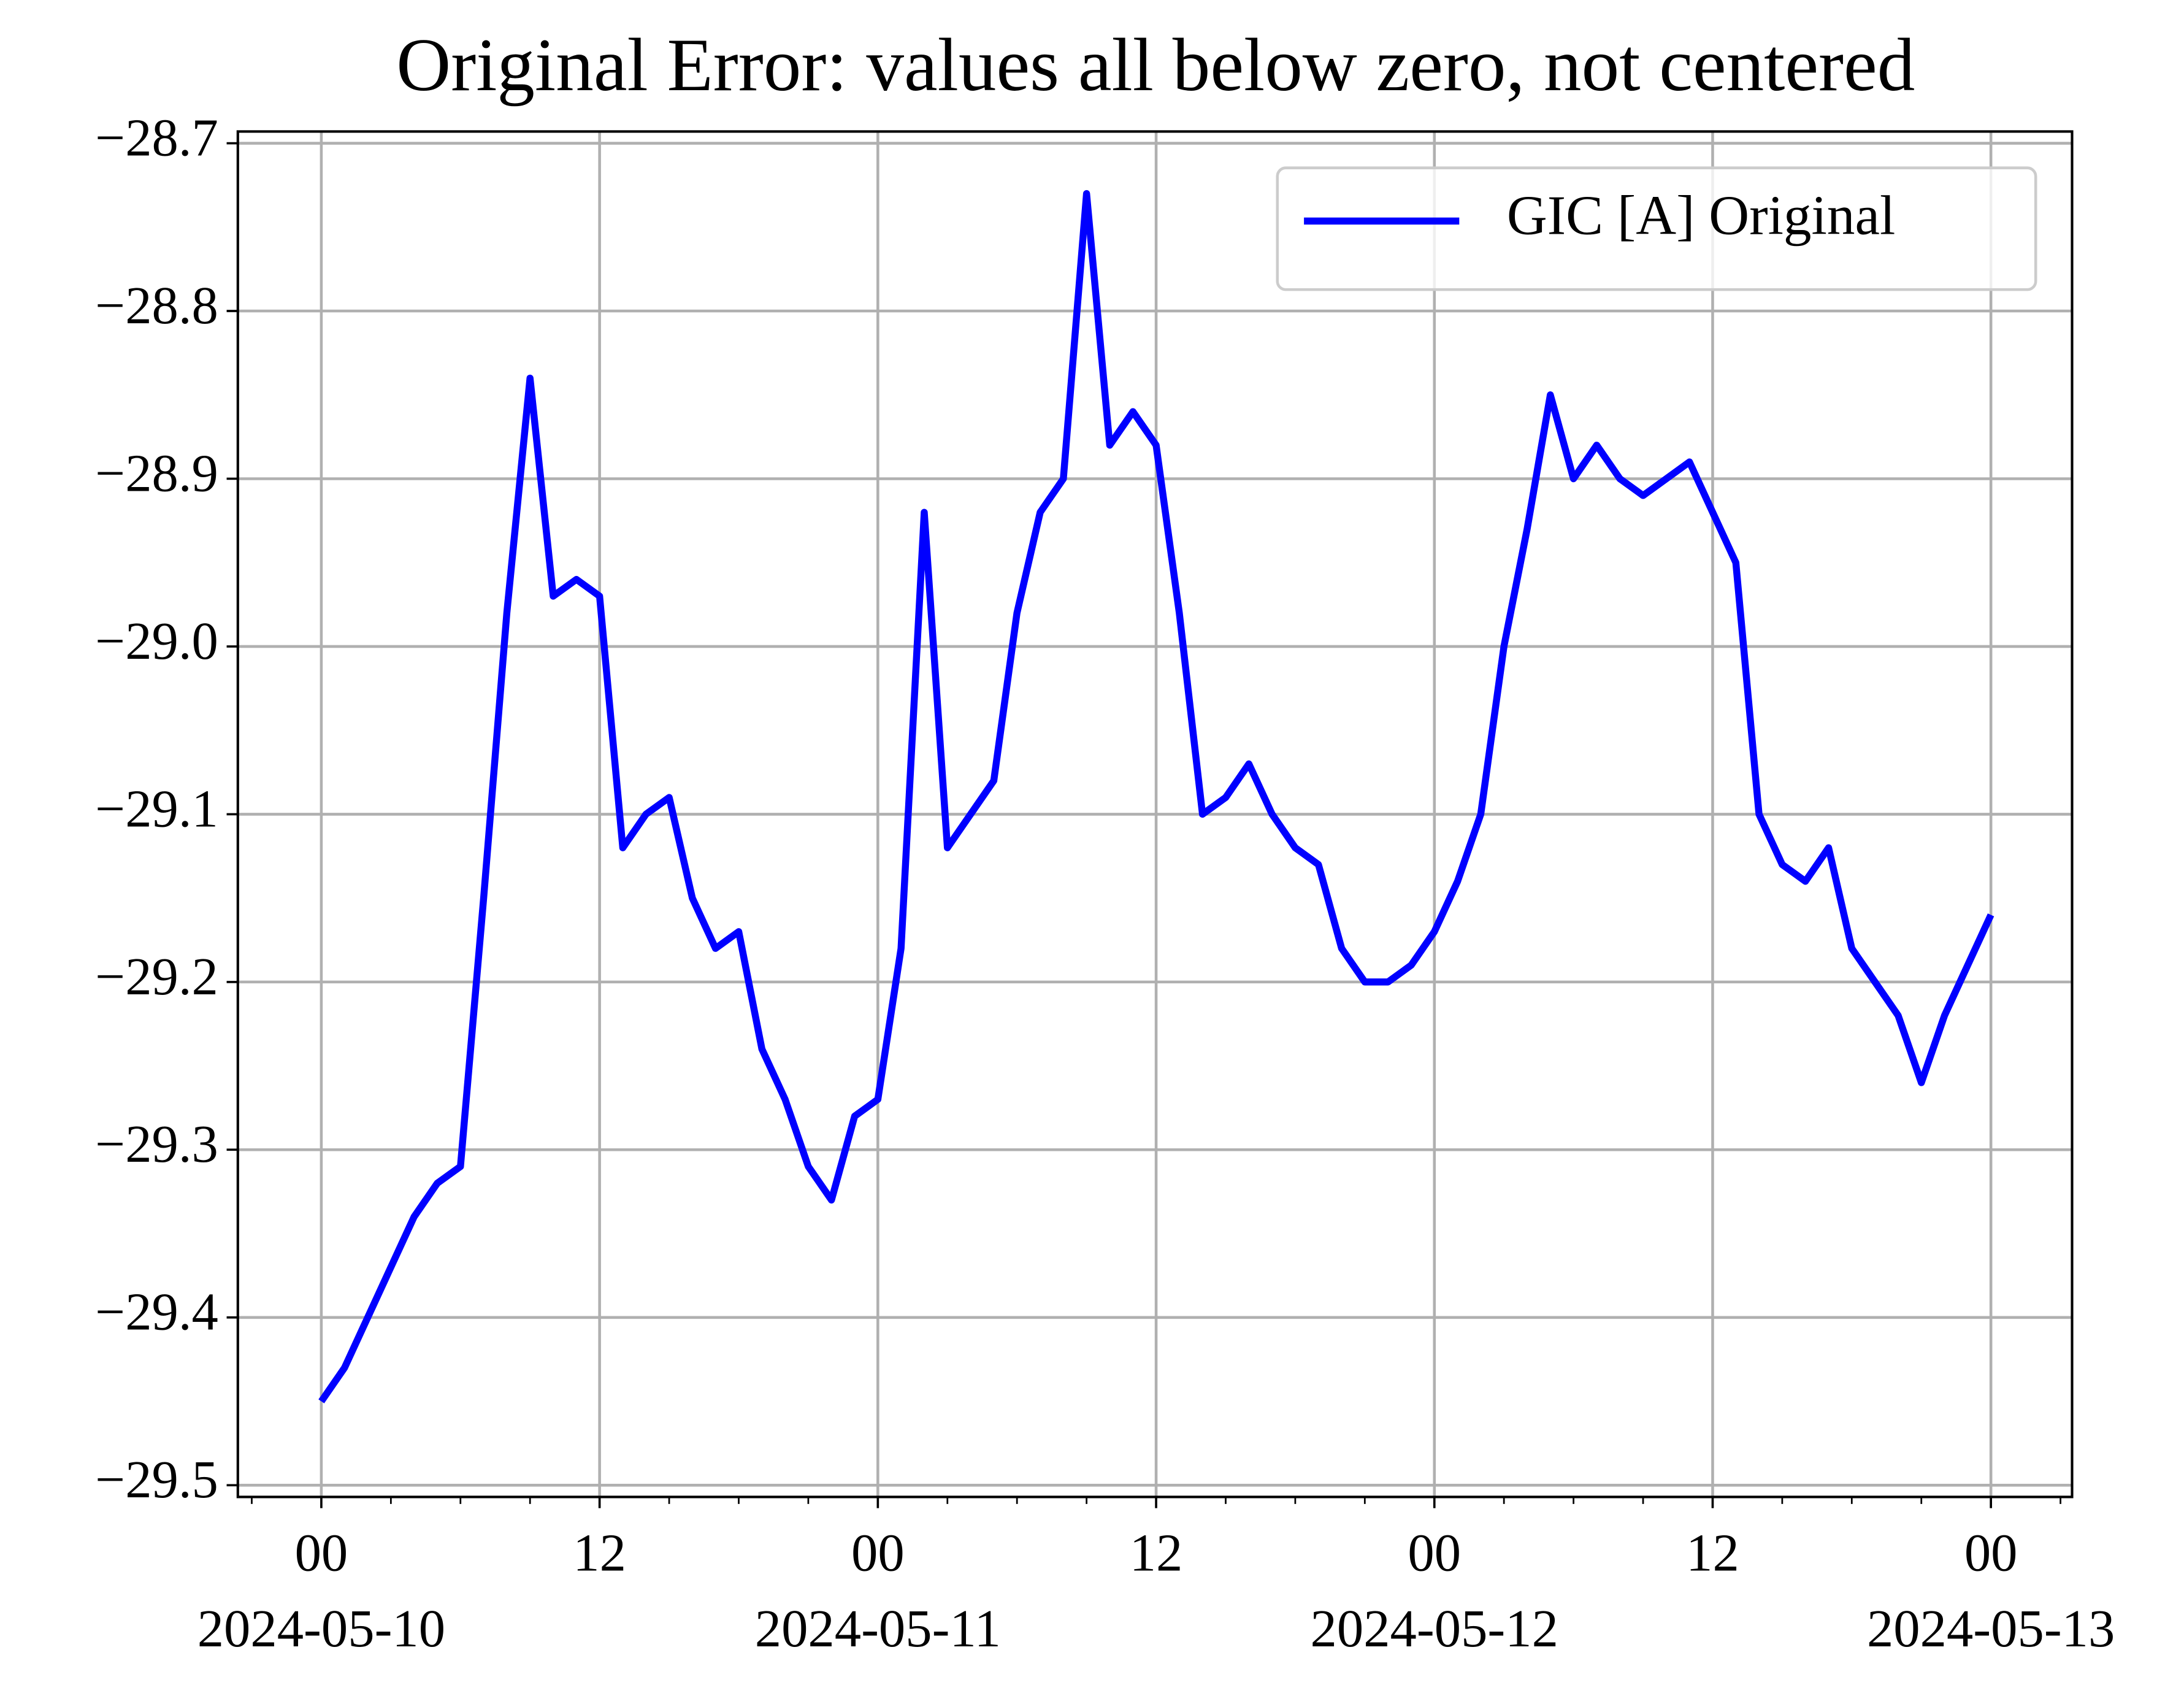 The image size is (2184, 1704). What do you see at coordinates (156, 305) in the screenshot?
I see `y-tick-label: −28.8` at bounding box center [156, 305].